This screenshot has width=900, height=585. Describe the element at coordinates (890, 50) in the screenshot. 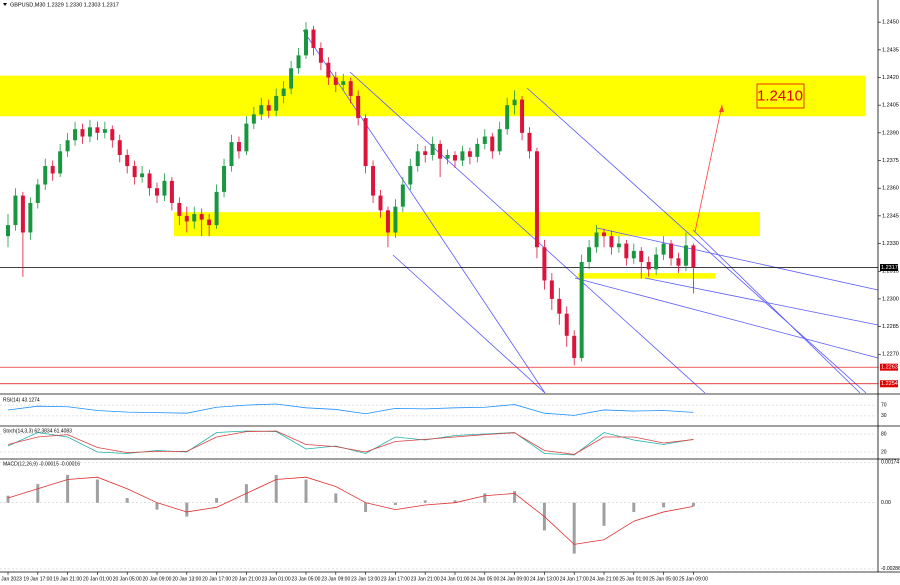

I see `y-tick-label: 1.2435` at that location.